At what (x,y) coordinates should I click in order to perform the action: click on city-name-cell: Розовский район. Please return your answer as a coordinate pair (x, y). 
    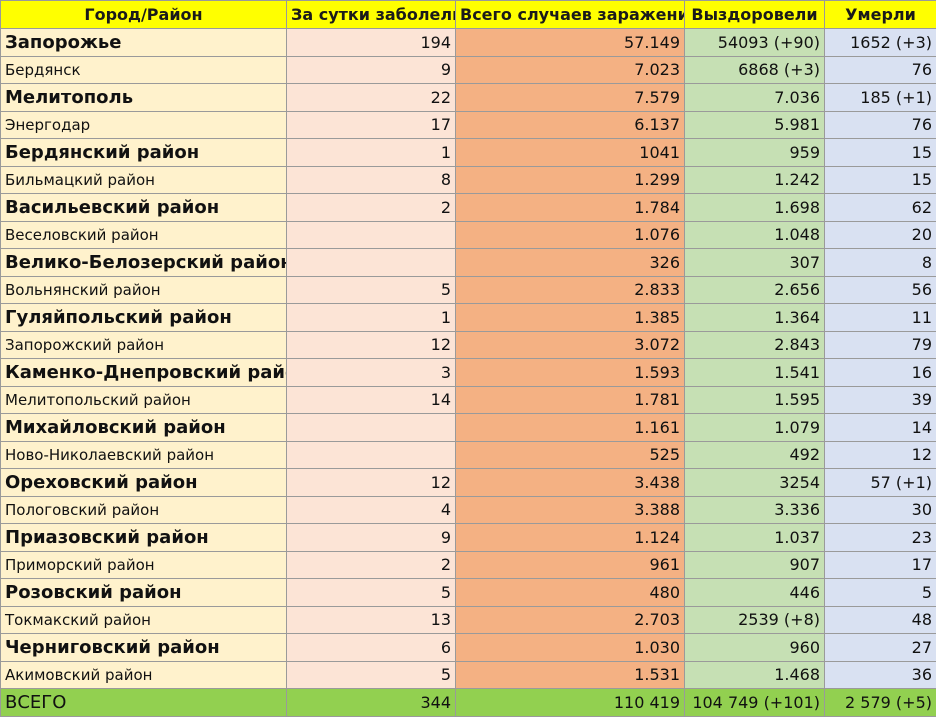
    Looking at the image, I should click on (143, 592).